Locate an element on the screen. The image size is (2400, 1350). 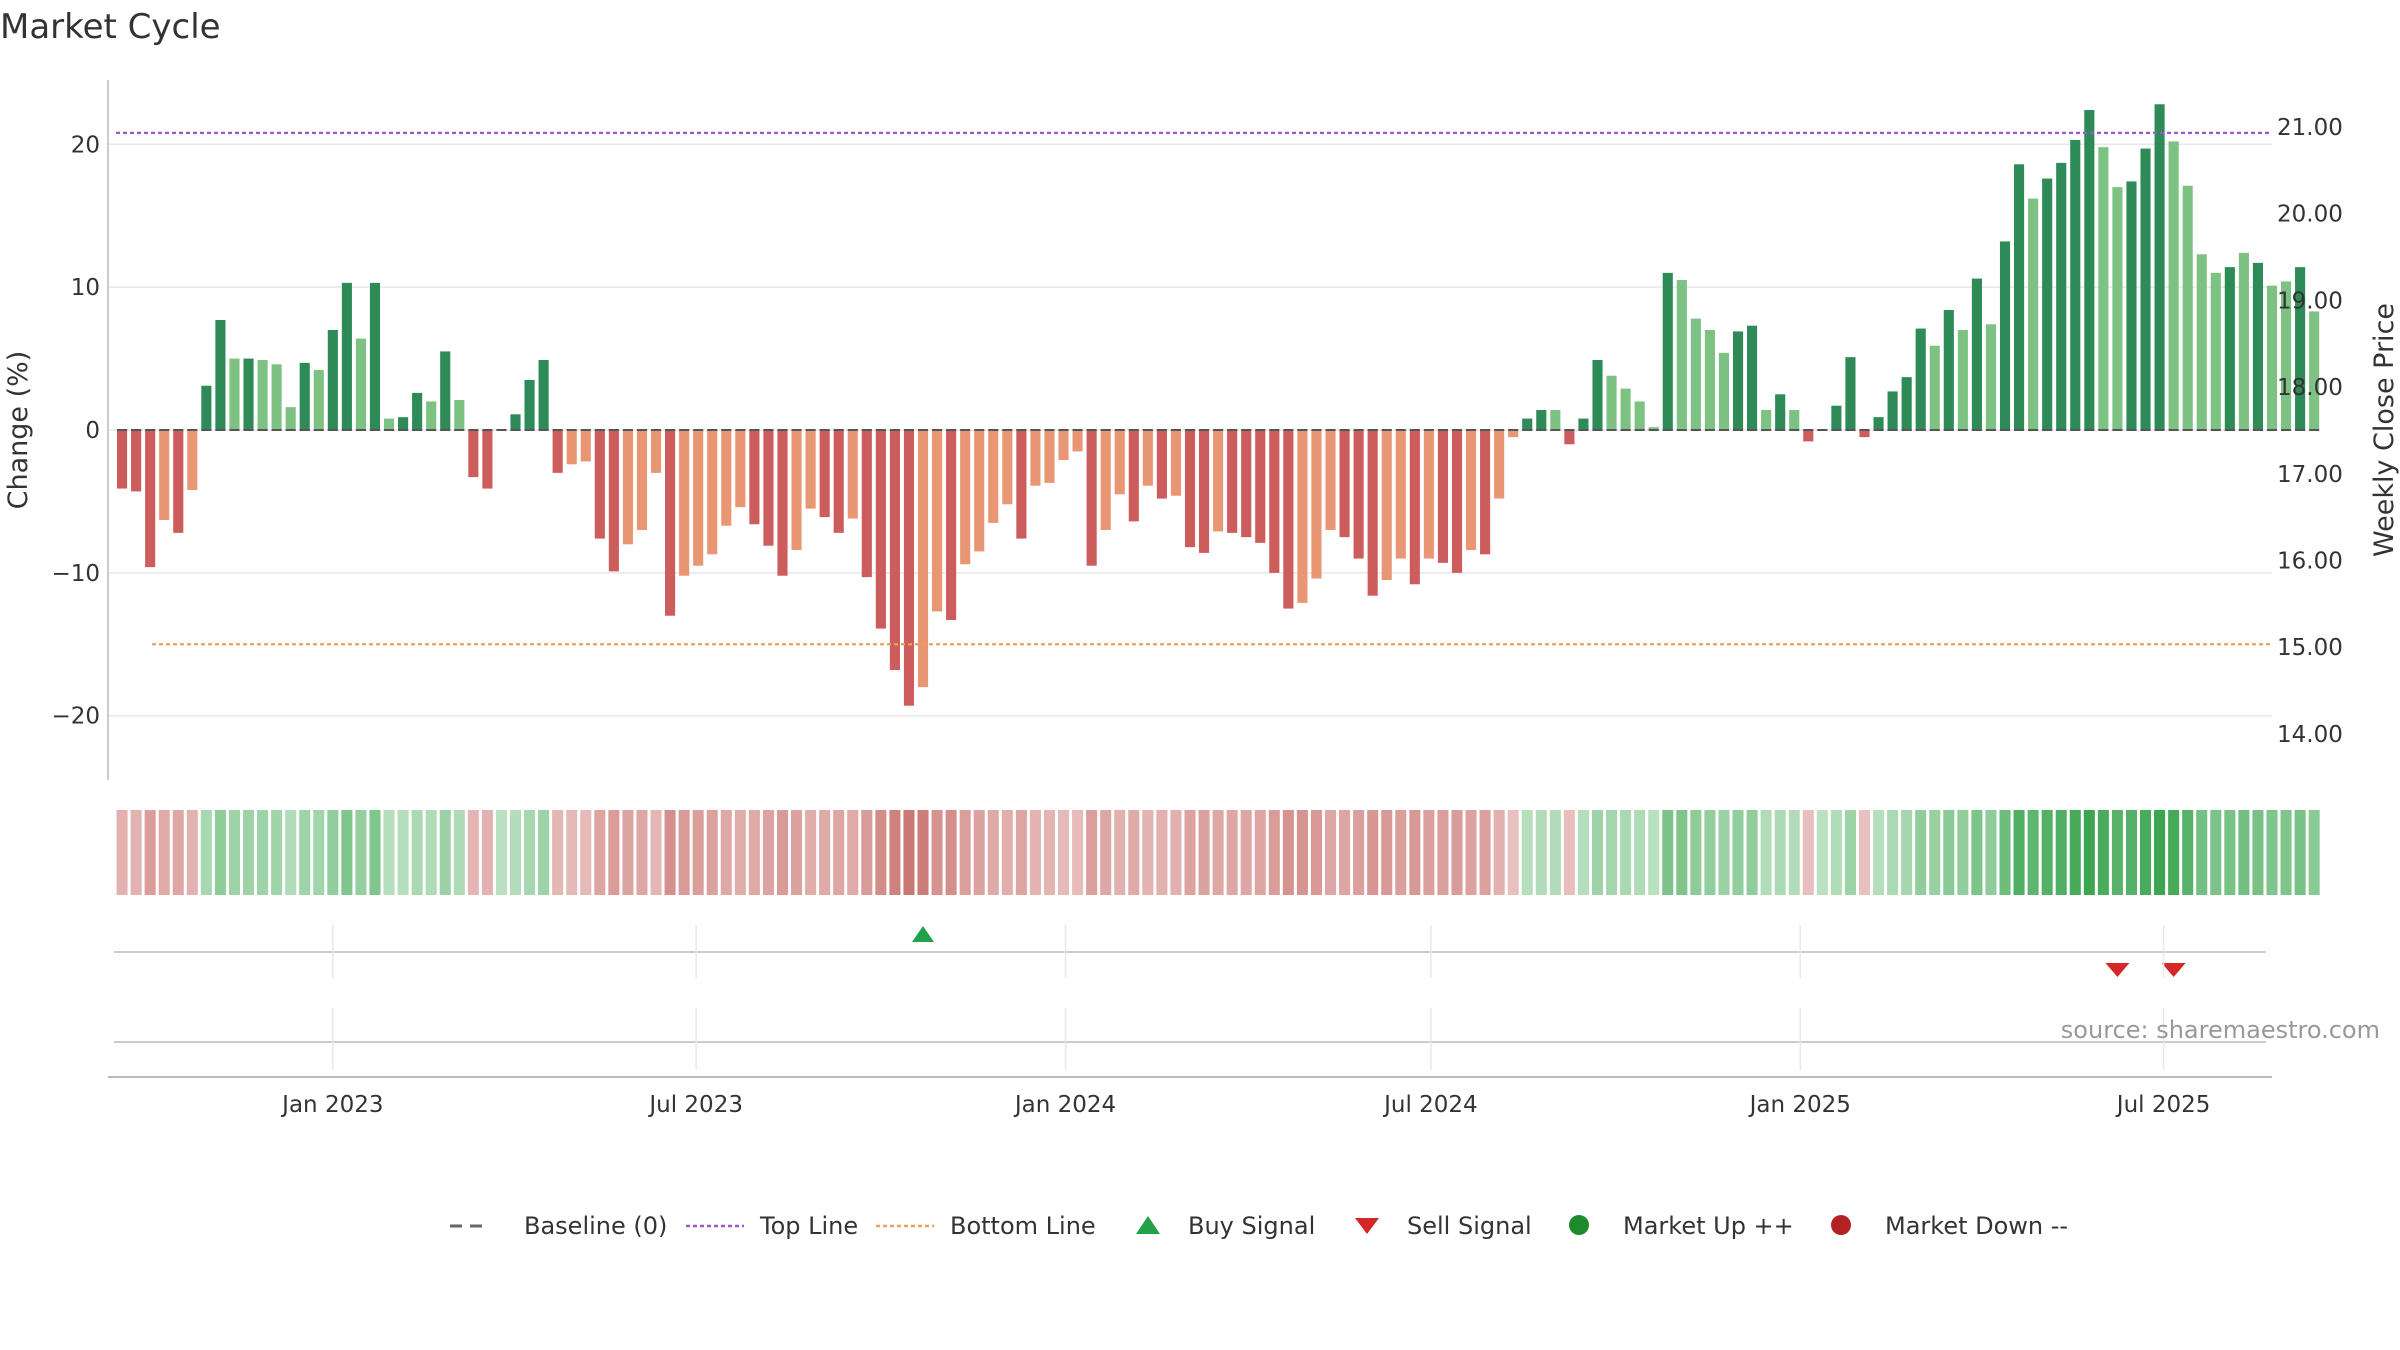
y-tick-label: −10 is located at coordinates (75, 574).